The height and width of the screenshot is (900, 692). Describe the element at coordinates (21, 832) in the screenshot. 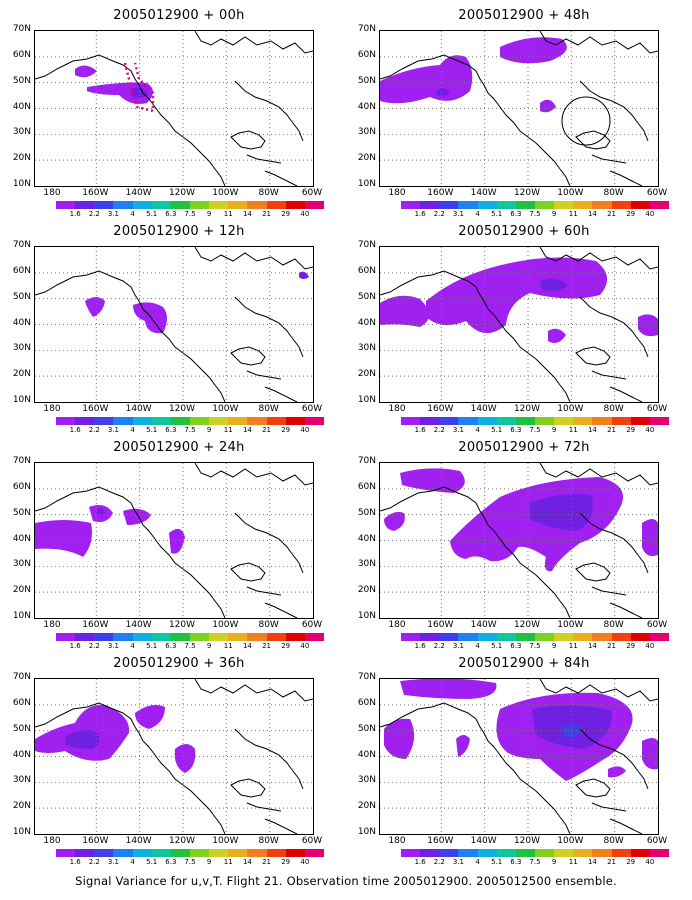

I see `latitude-label: 10N` at that location.